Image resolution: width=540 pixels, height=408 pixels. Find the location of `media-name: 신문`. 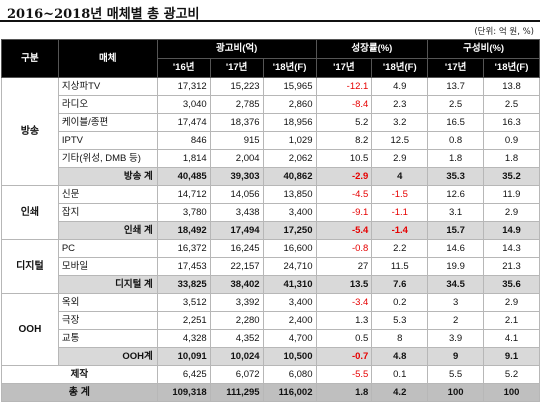

media-name: 신문 is located at coordinates (107, 194).